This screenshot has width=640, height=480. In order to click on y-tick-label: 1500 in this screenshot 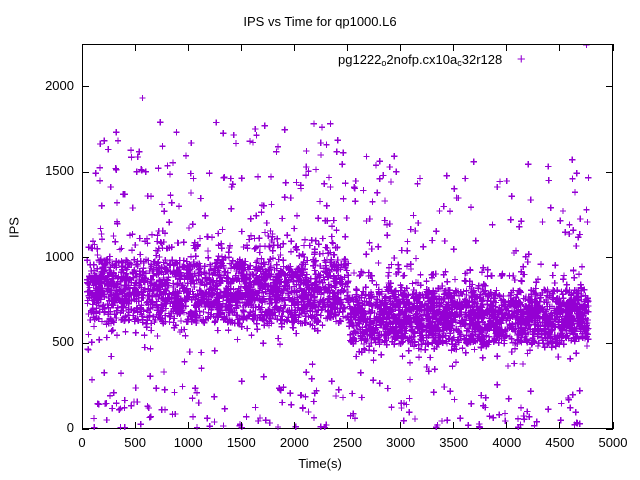, I will do `click(59, 171)`.